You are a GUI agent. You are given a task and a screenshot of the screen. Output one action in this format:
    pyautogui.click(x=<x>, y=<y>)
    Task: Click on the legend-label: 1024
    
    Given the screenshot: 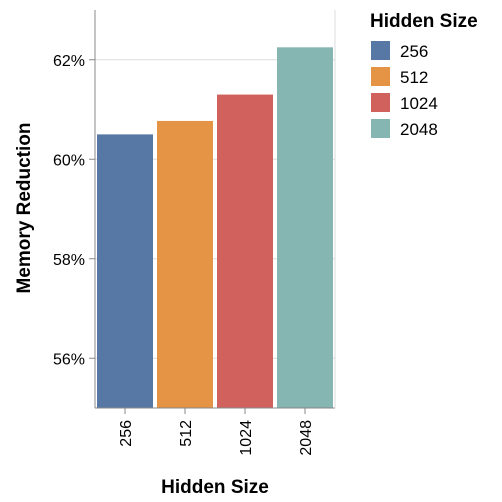 What is the action you would take?
    pyautogui.click(x=419, y=103)
    